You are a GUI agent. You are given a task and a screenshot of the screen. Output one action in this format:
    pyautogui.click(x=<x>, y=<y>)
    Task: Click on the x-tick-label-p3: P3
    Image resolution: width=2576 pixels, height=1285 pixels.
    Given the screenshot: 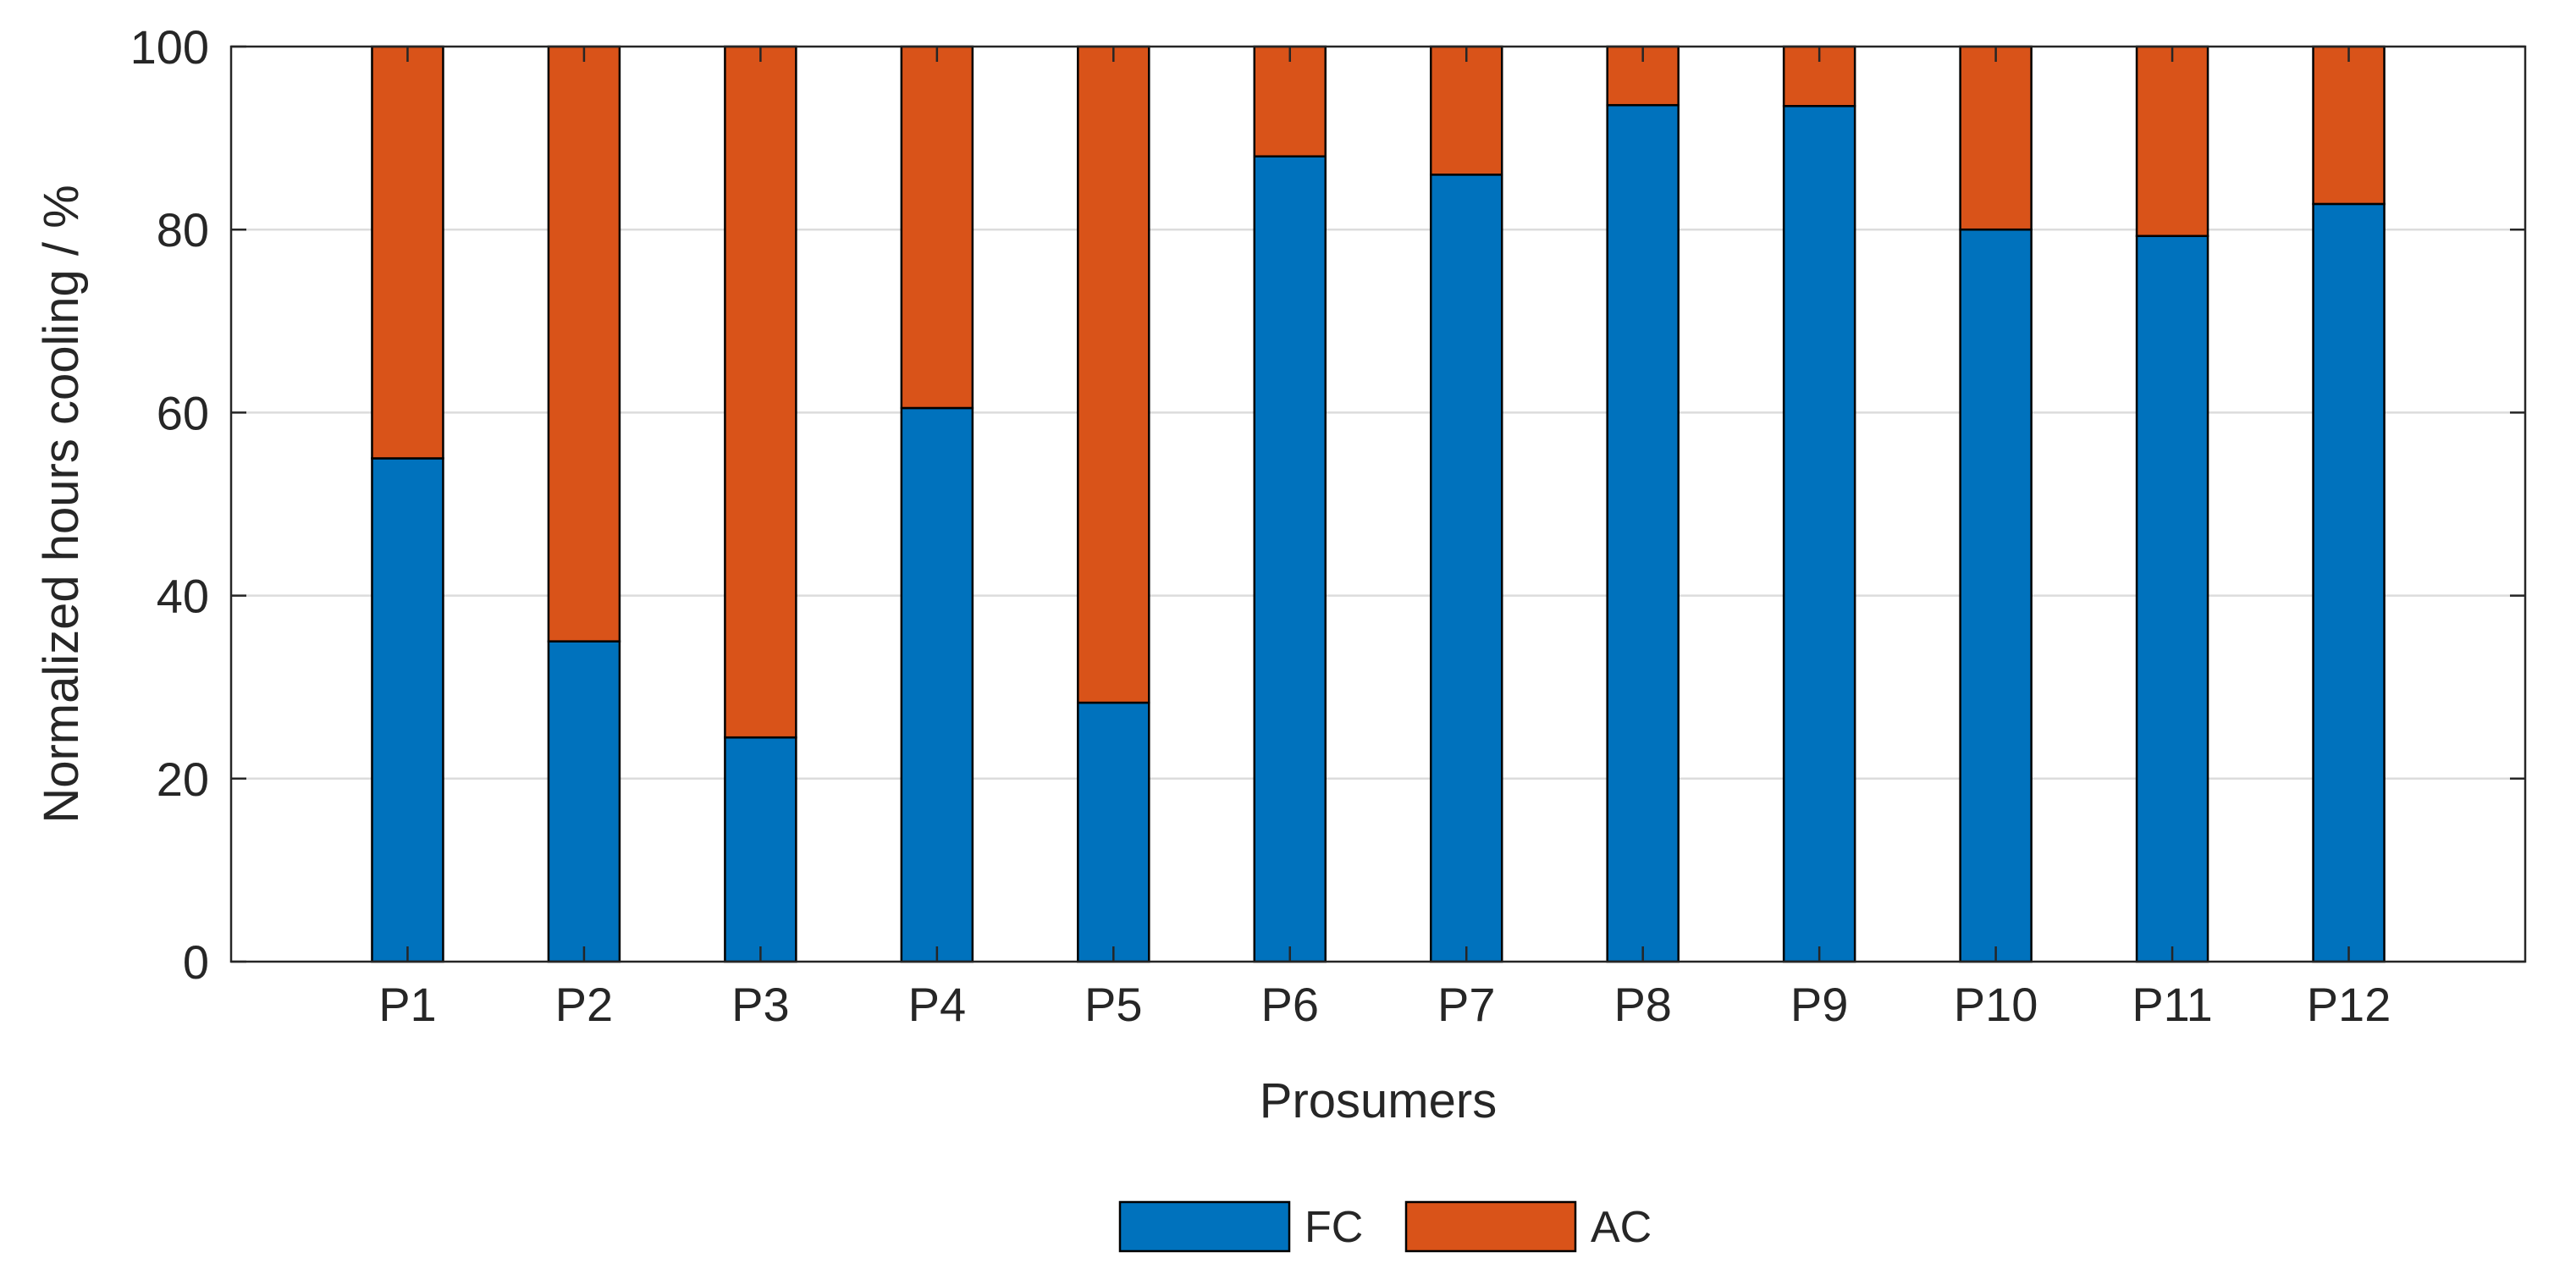 What is the action you would take?
    pyautogui.click(x=761, y=1004)
    